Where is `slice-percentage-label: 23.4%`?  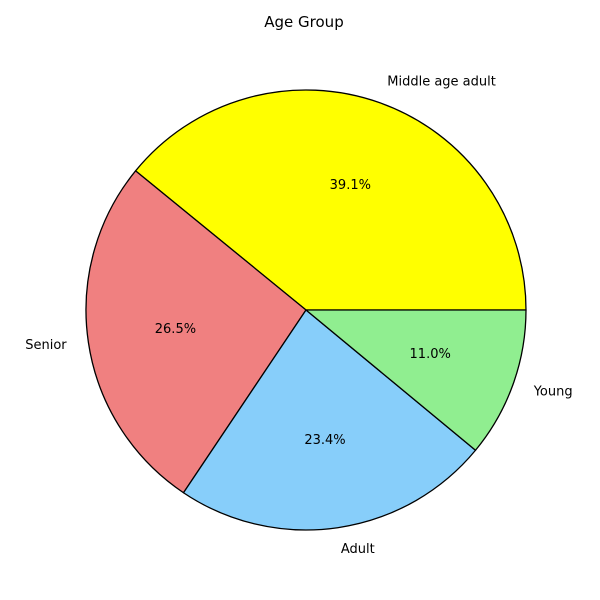
slice-percentage-label: 23.4% is located at coordinates (324, 440).